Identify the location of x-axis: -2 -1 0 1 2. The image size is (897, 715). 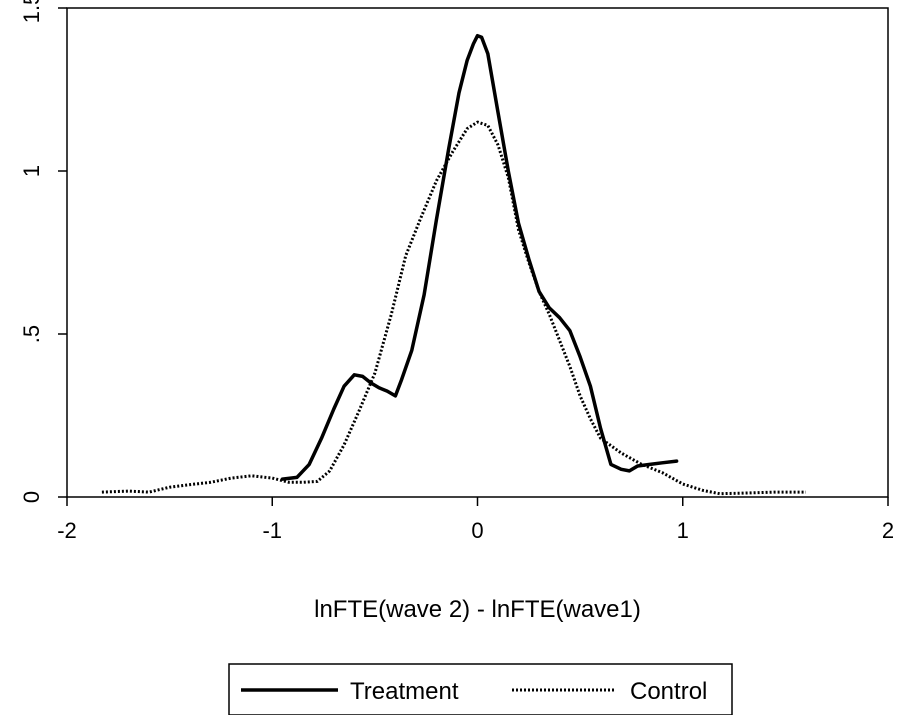
(475, 520).